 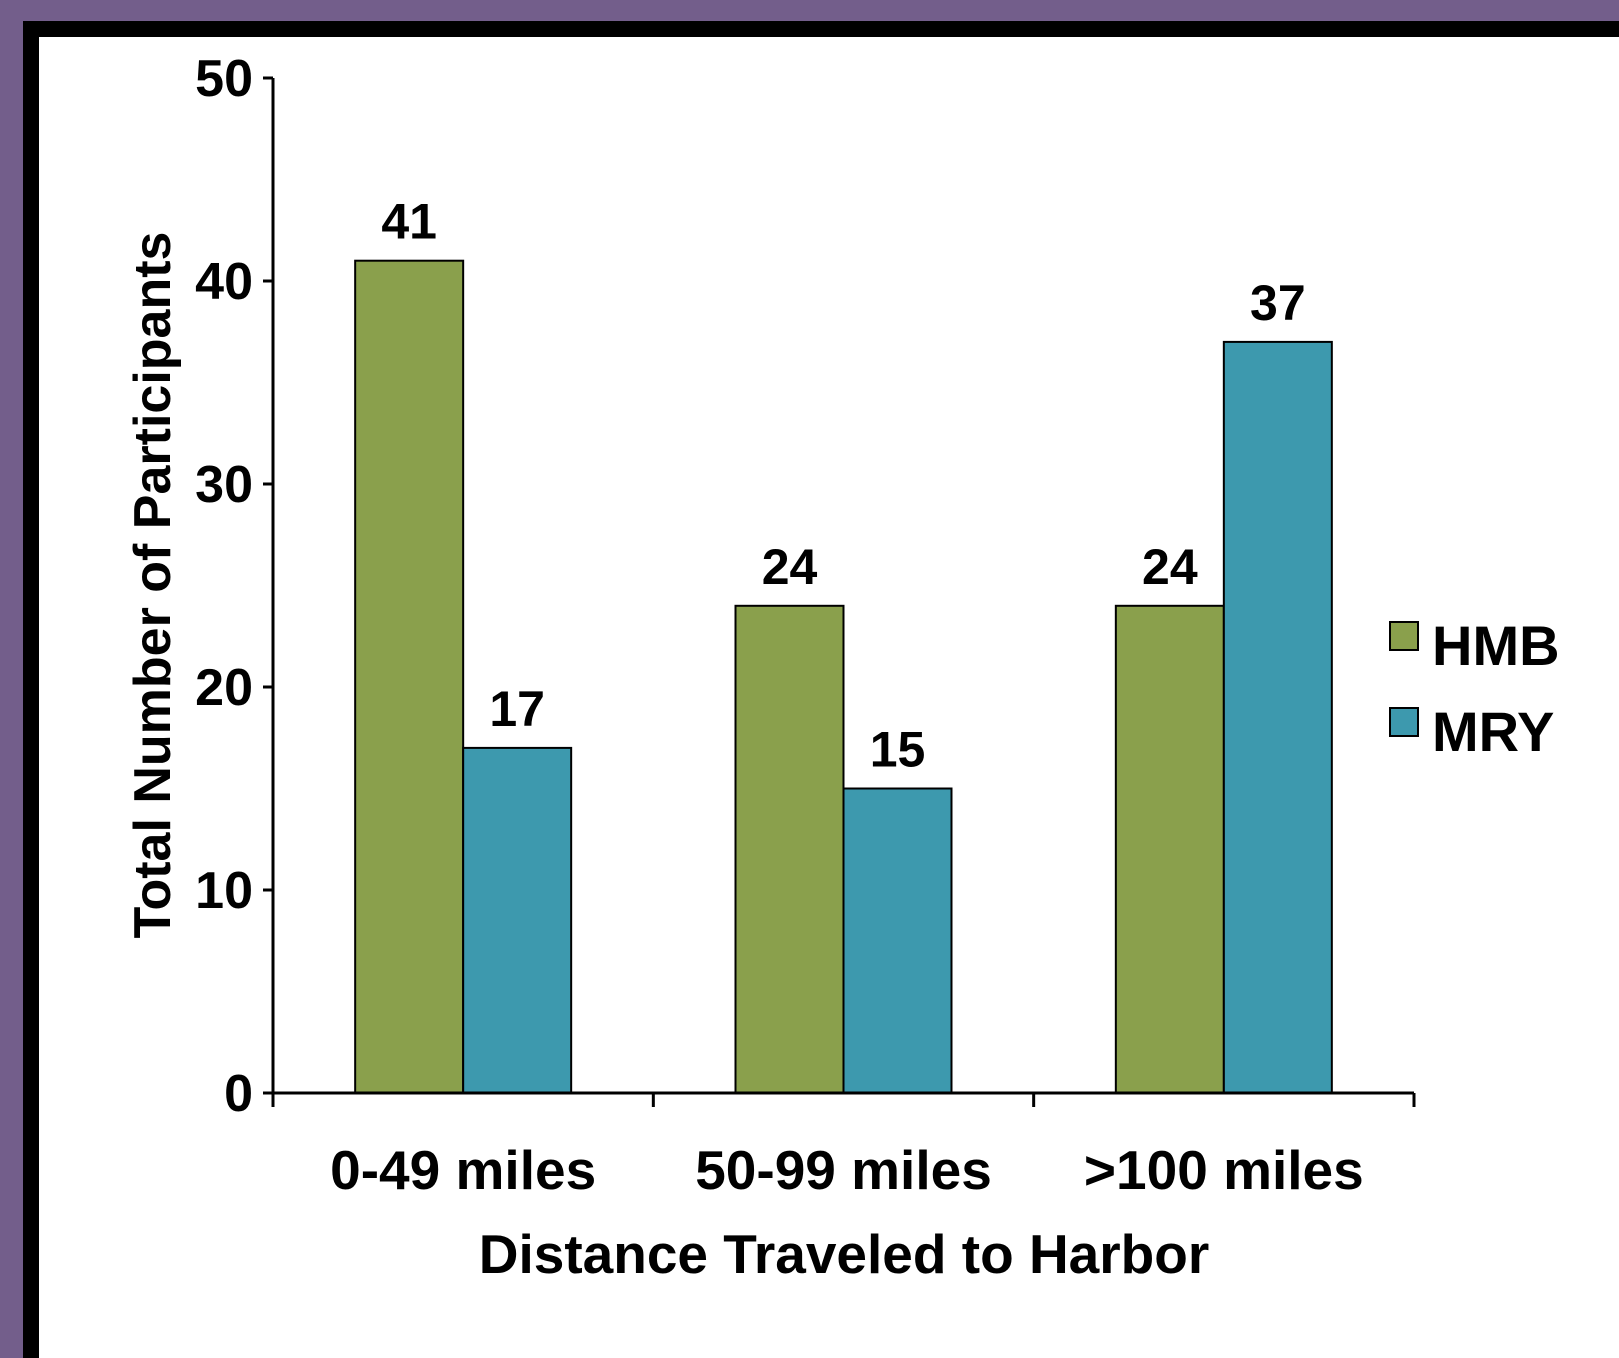 What do you see at coordinates (843, 1170) in the screenshot?
I see `x-tick-label: 50-99 miles` at bounding box center [843, 1170].